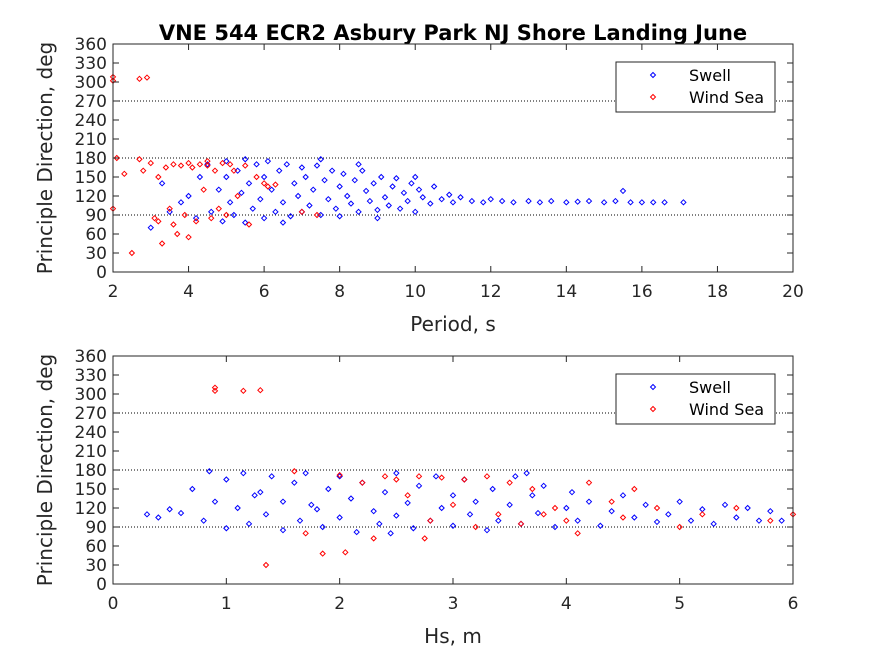 This screenshot has height=660, width=875. I want to click on x-tick-label: 5, so click(679, 604).